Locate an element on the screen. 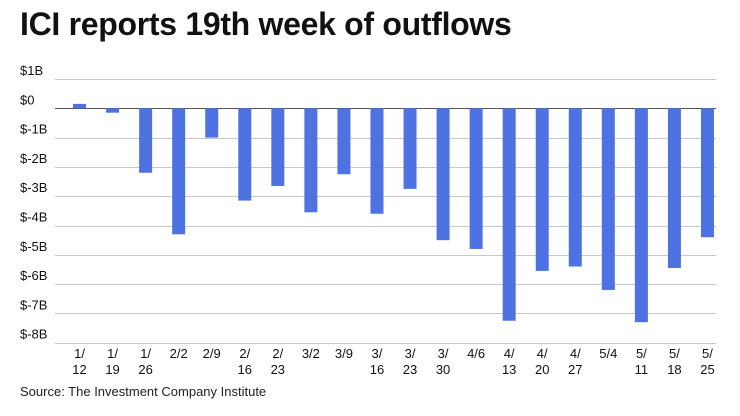 This screenshot has height=416, width=740. y-tick-label: $-4B is located at coordinates (33, 217).